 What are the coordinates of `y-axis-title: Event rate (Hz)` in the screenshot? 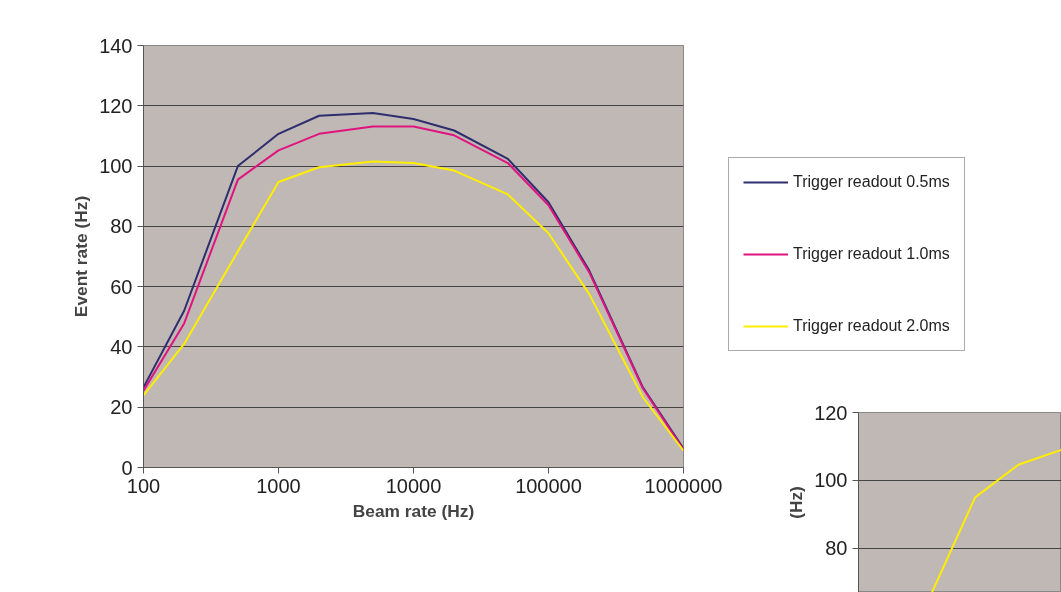 It's located at (81, 256).